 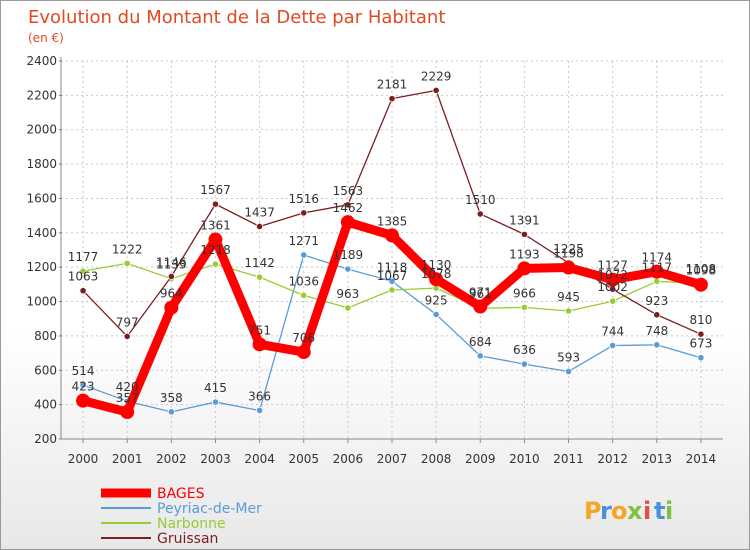 I want to click on x-tick-label: 2008, so click(x=436, y=459).